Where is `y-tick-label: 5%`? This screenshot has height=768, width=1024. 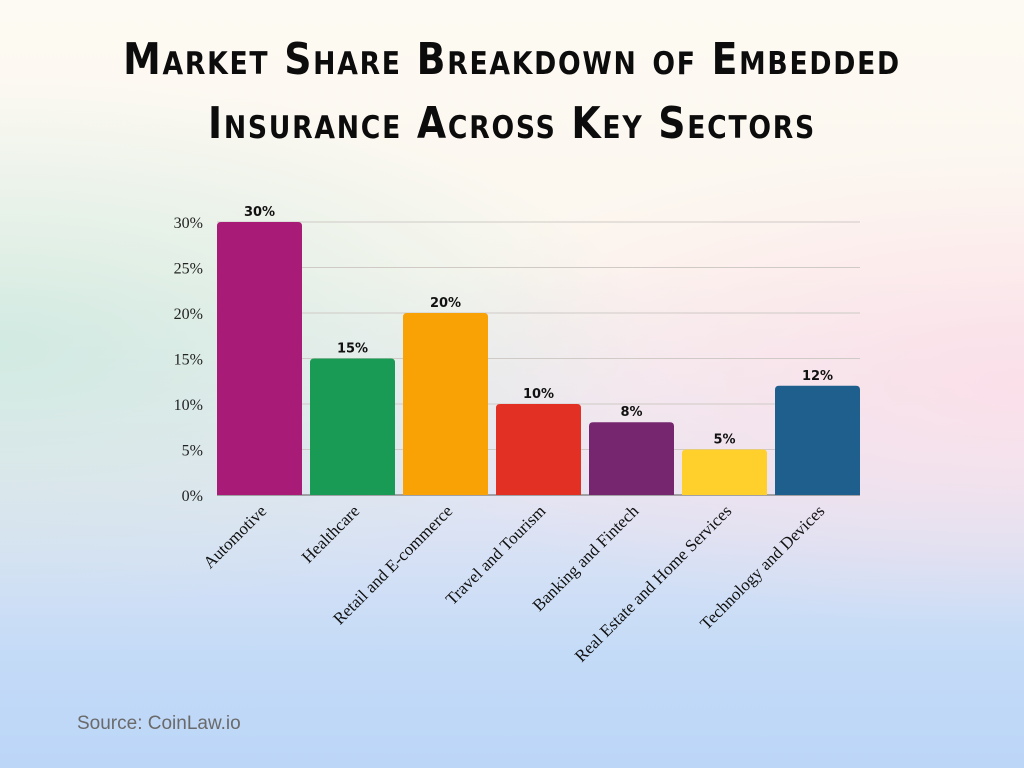
y-tick-label: 5% is located at coordinates (192, 451).